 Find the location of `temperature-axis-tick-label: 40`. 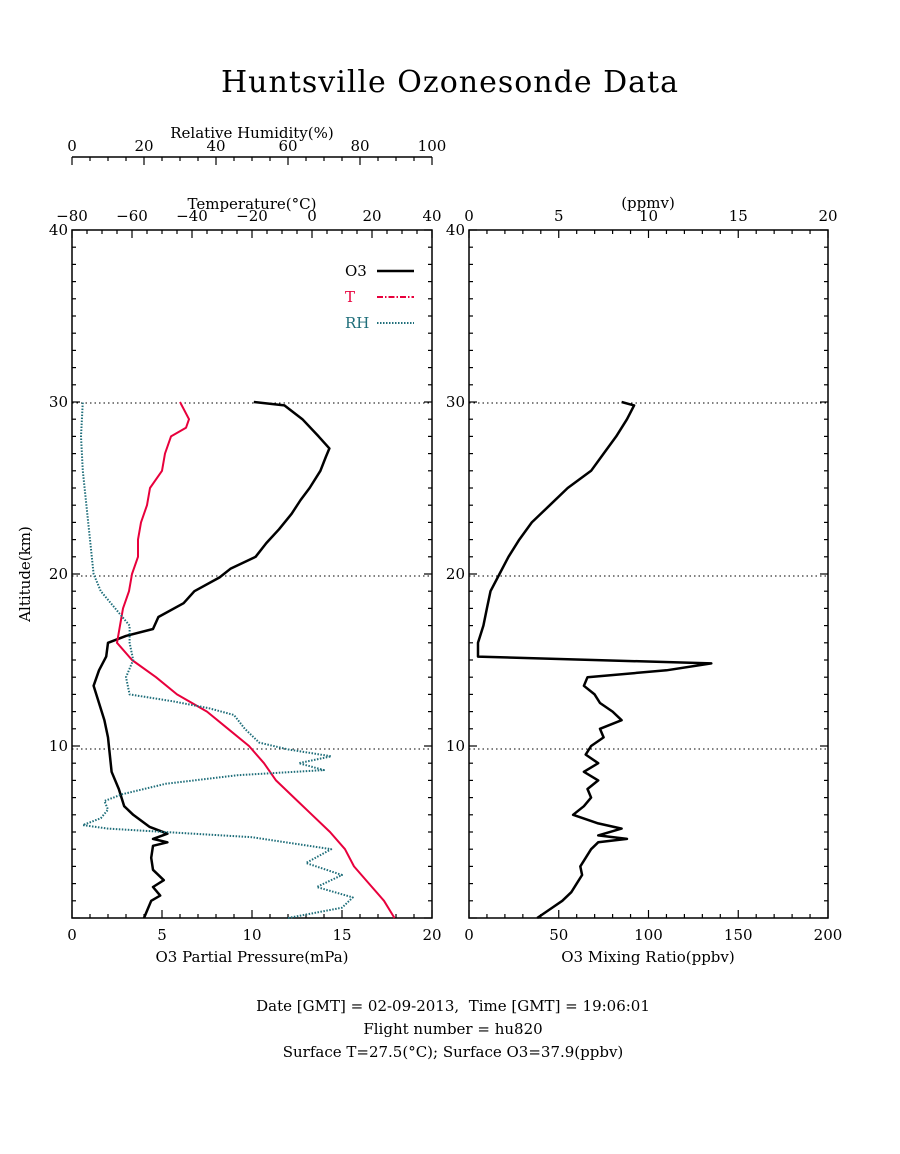

temperature-axis-tick-label: 40 is located at coordinates (431, 216).